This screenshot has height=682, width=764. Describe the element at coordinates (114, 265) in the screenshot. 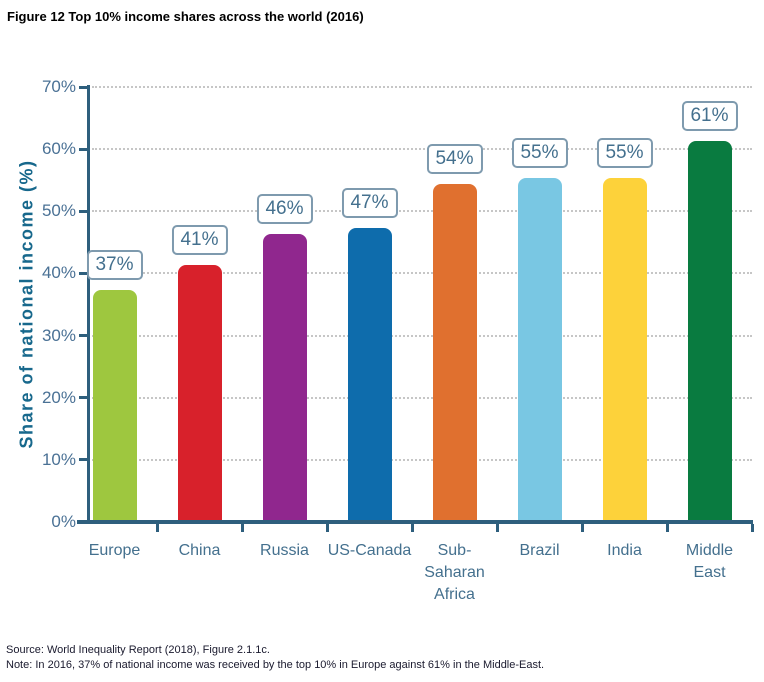

I see `value-label-europe: 37%` at that location.